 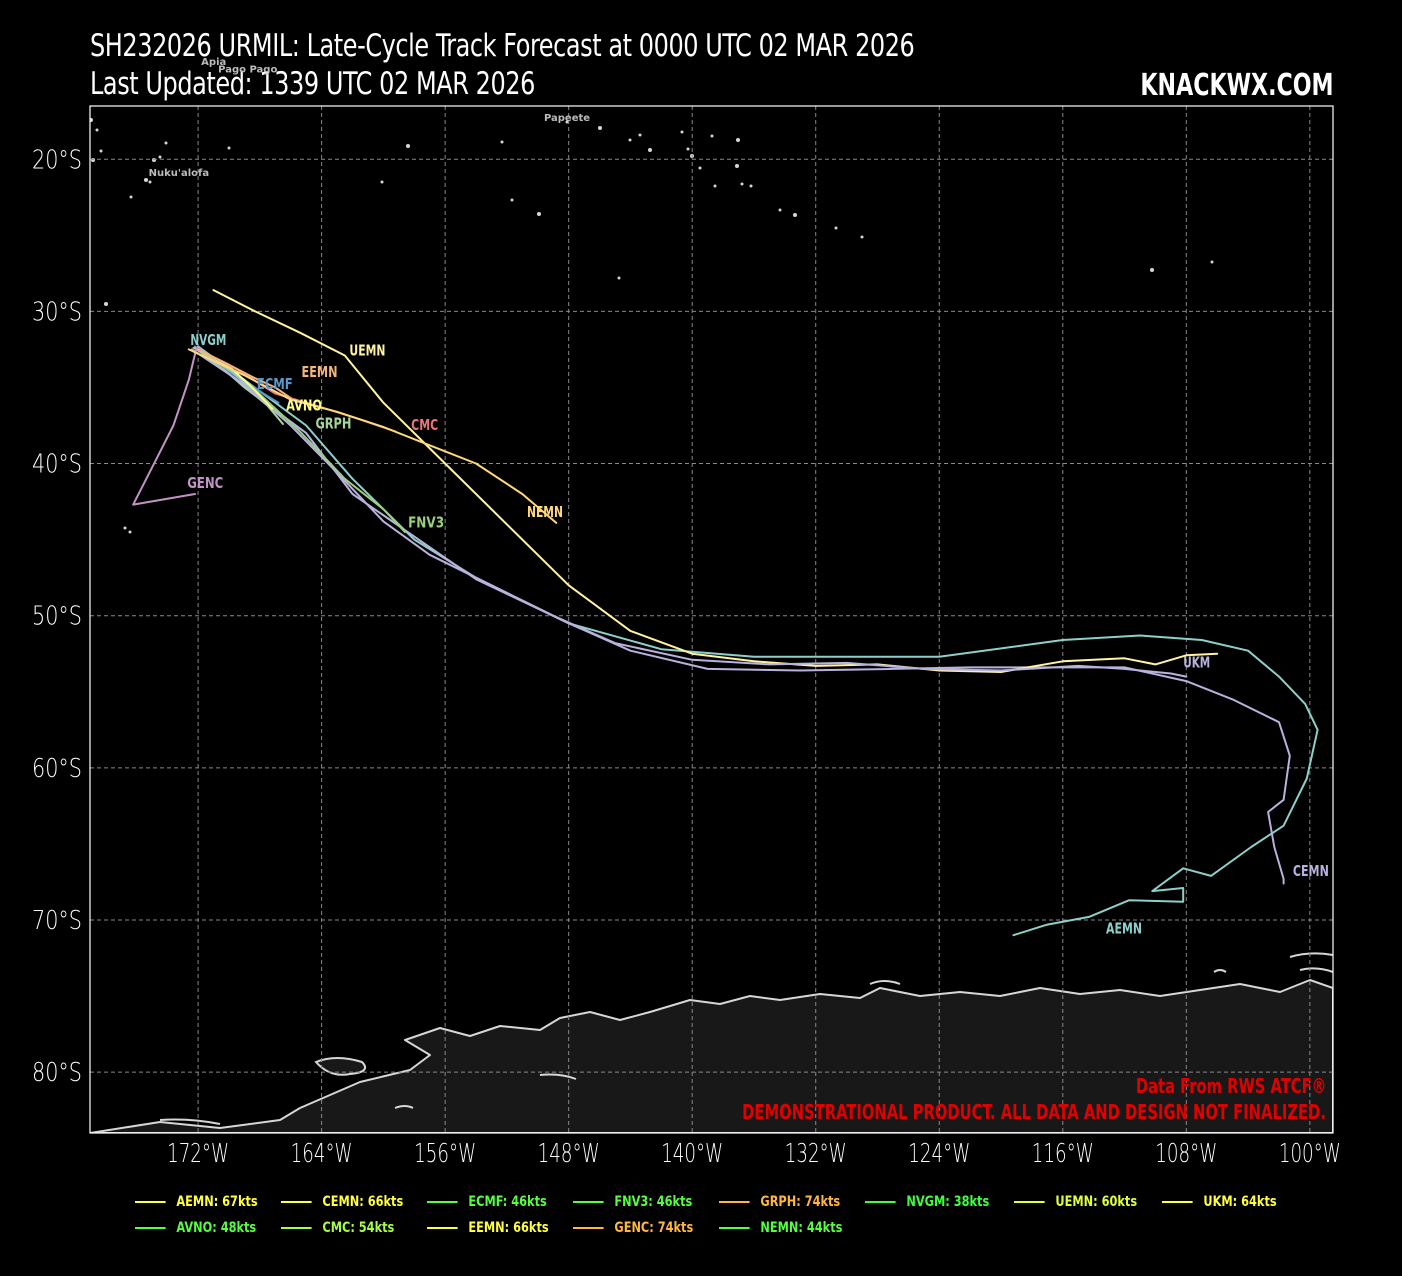 I want to click on y-tick-label: 50°S, so click(x=57, y=617).